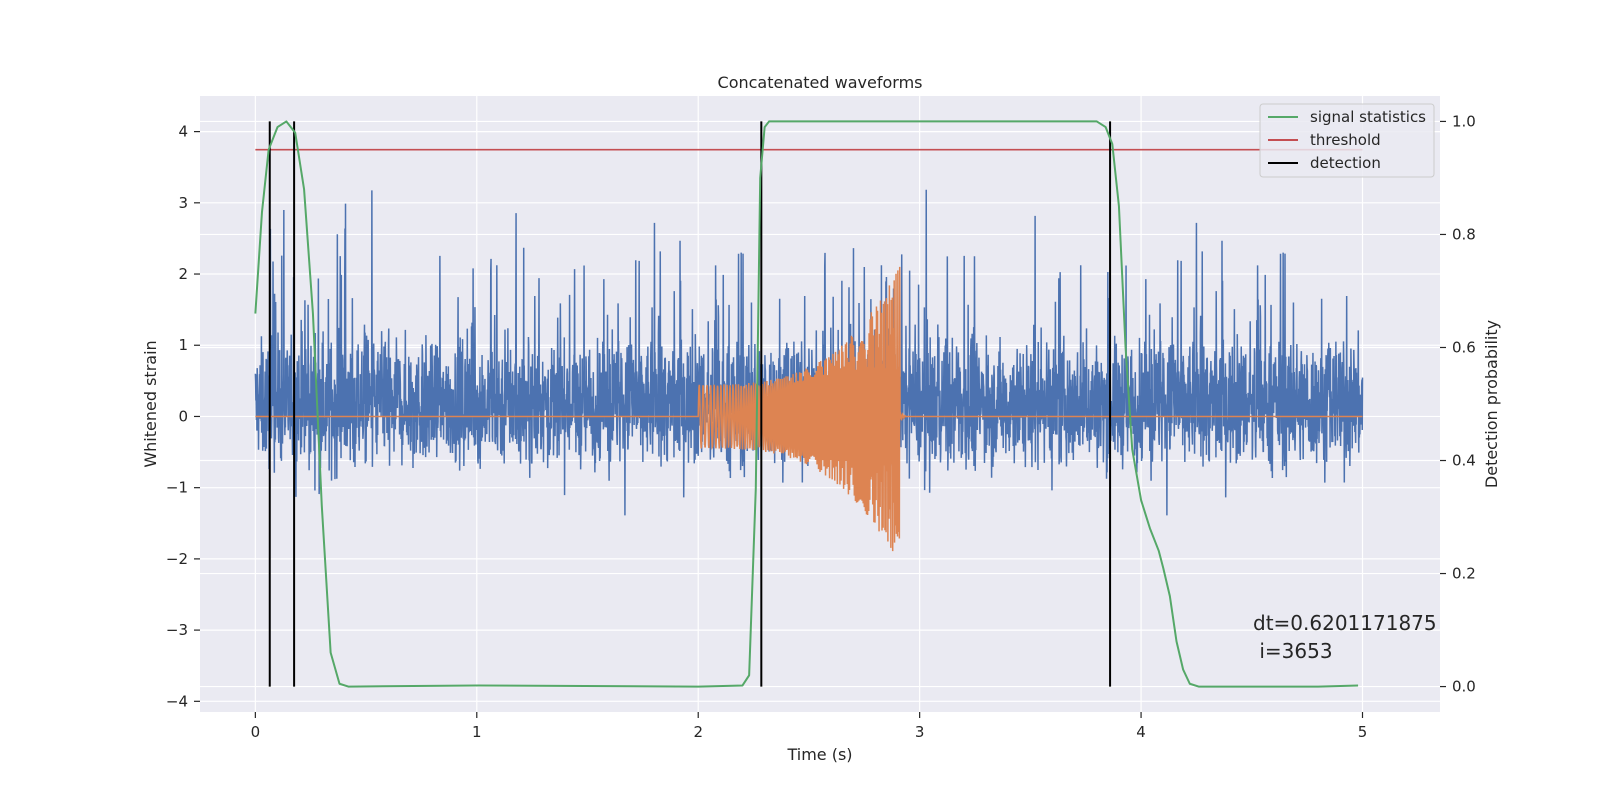 The width and height of the screenshot is (1600, 800). I want to click on y-tick-label-left: −1, so click(177, 488).